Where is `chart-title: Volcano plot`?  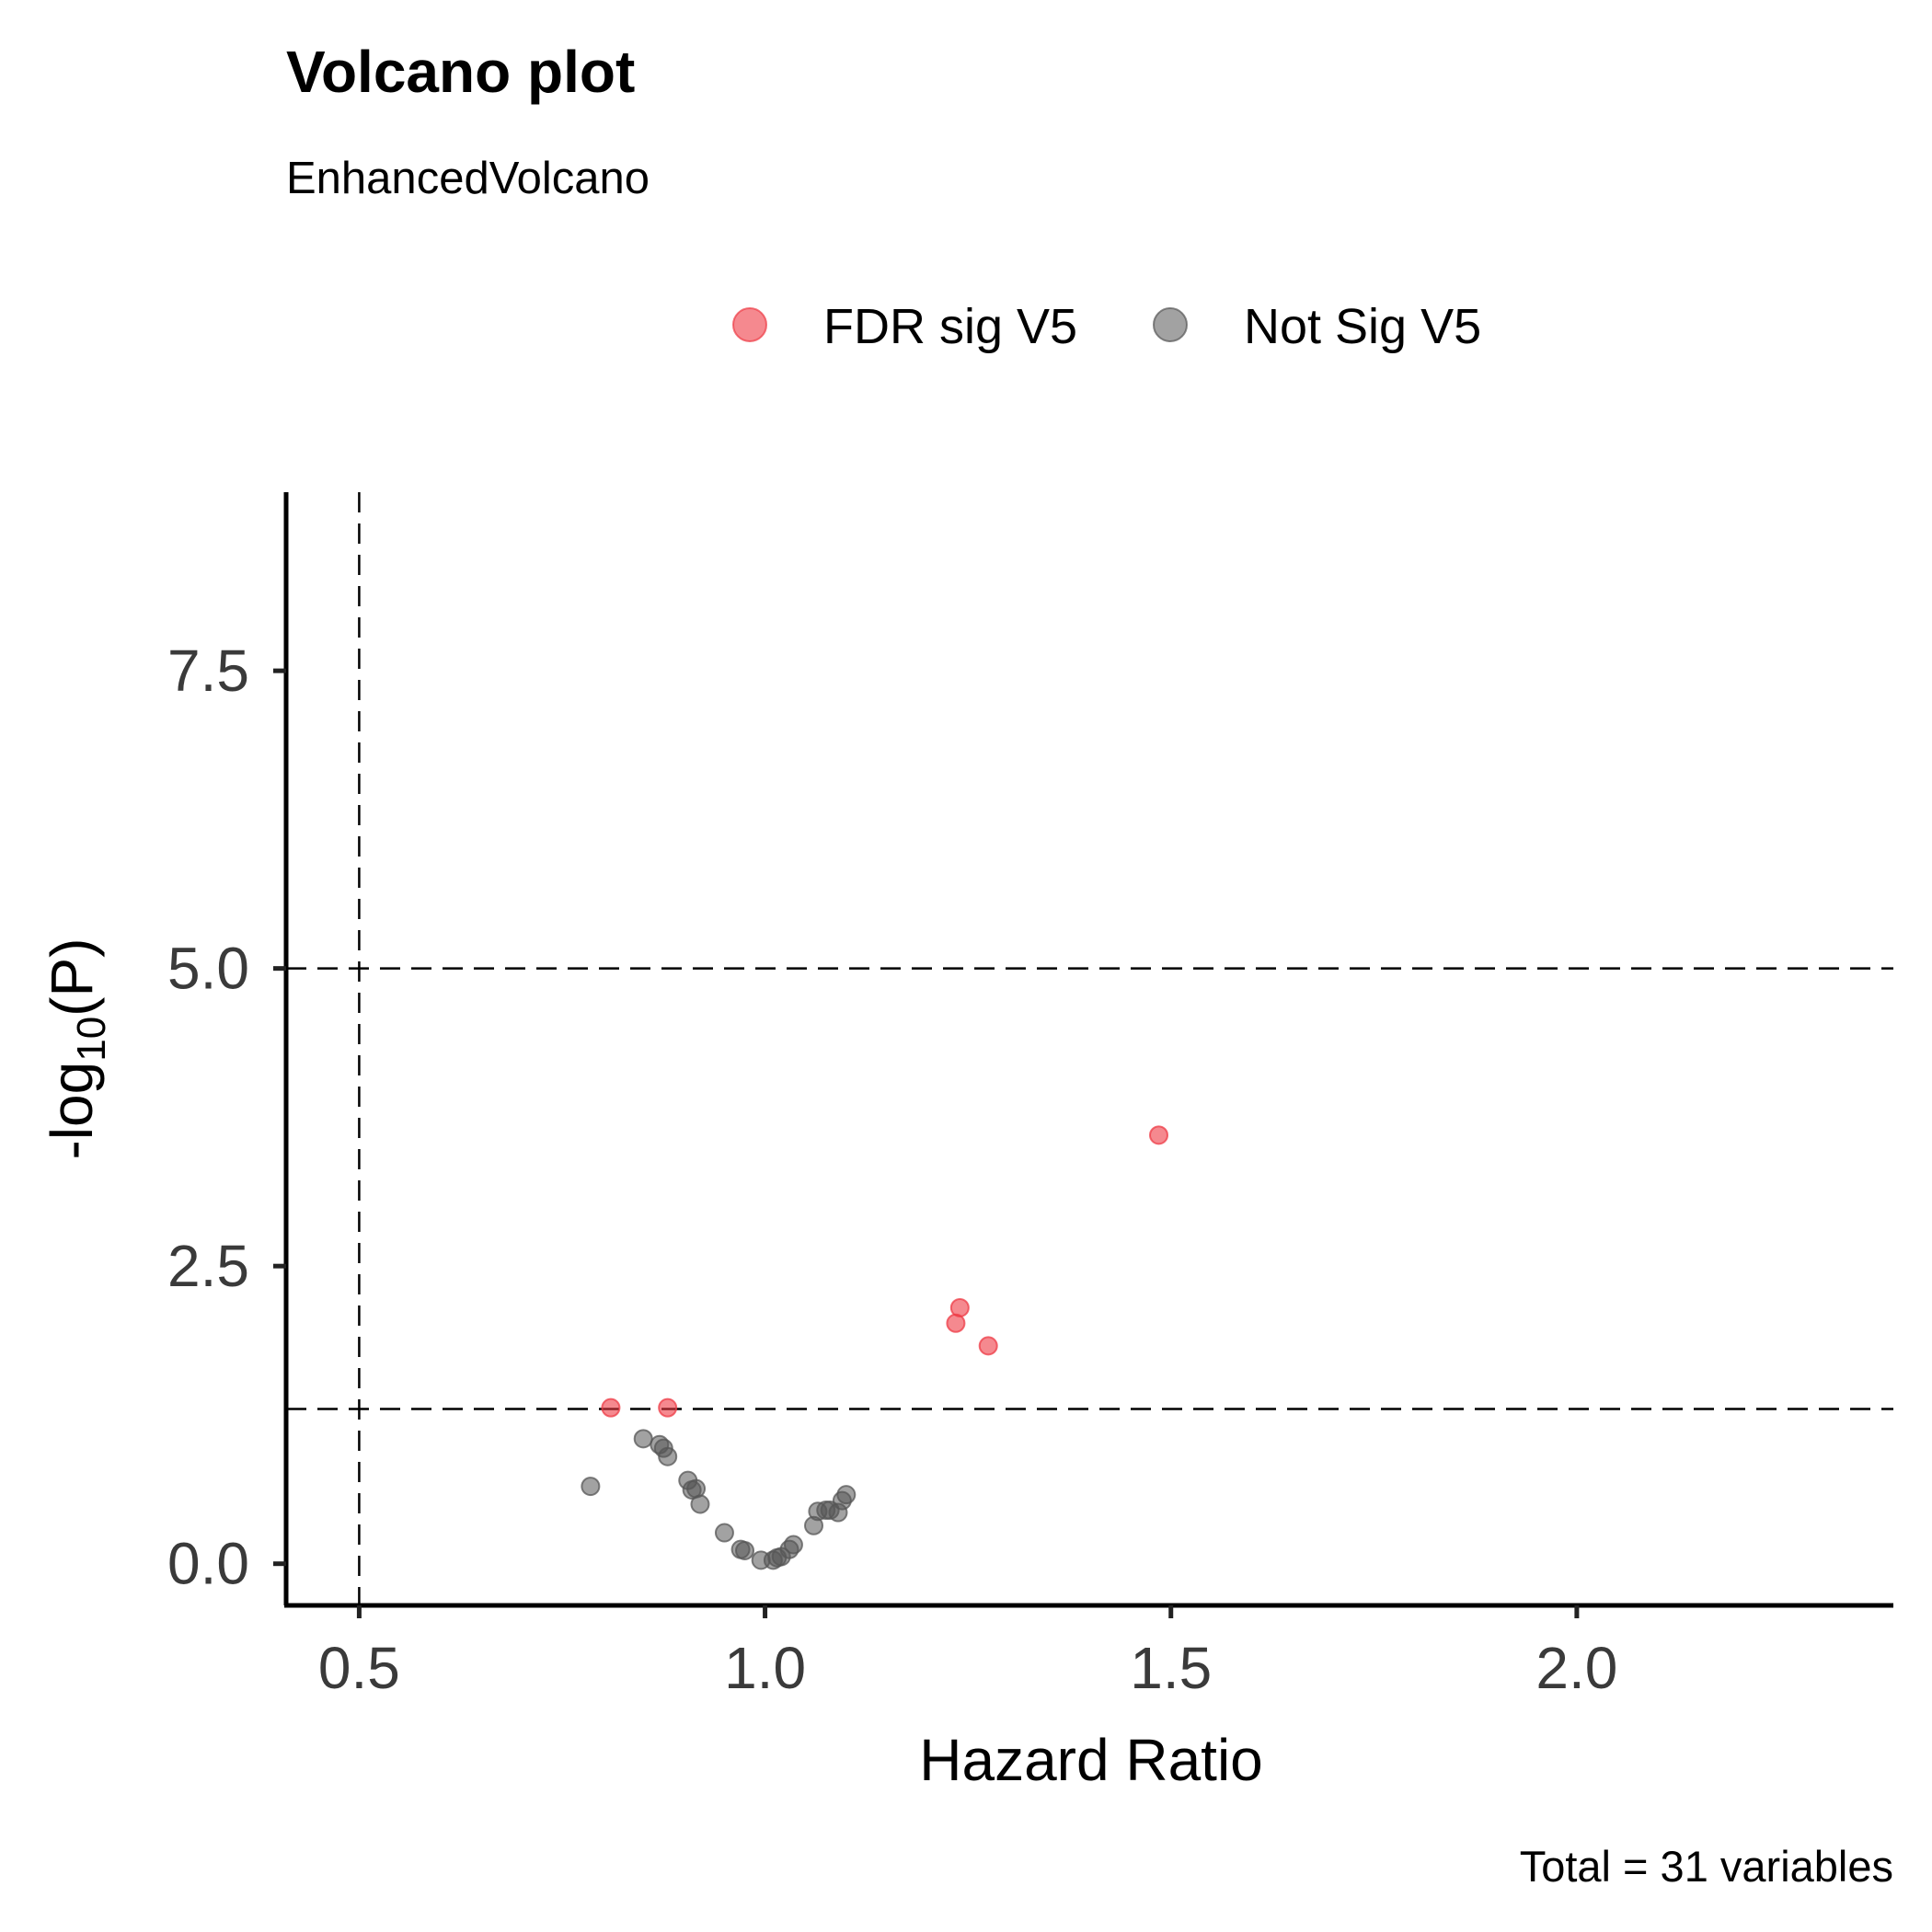
chart-title: Volcano plot is located at coordinates (460, 72).